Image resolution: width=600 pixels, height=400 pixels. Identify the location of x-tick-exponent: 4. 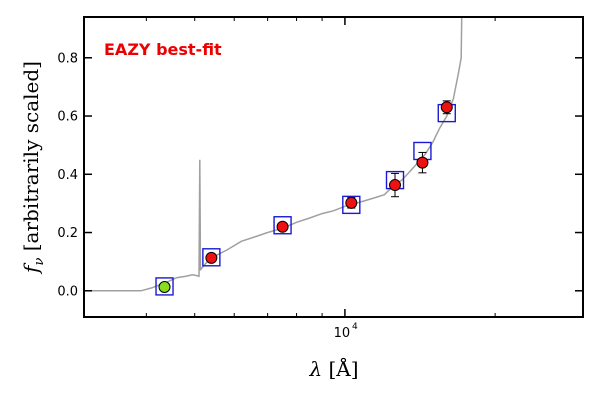
(355, 327).